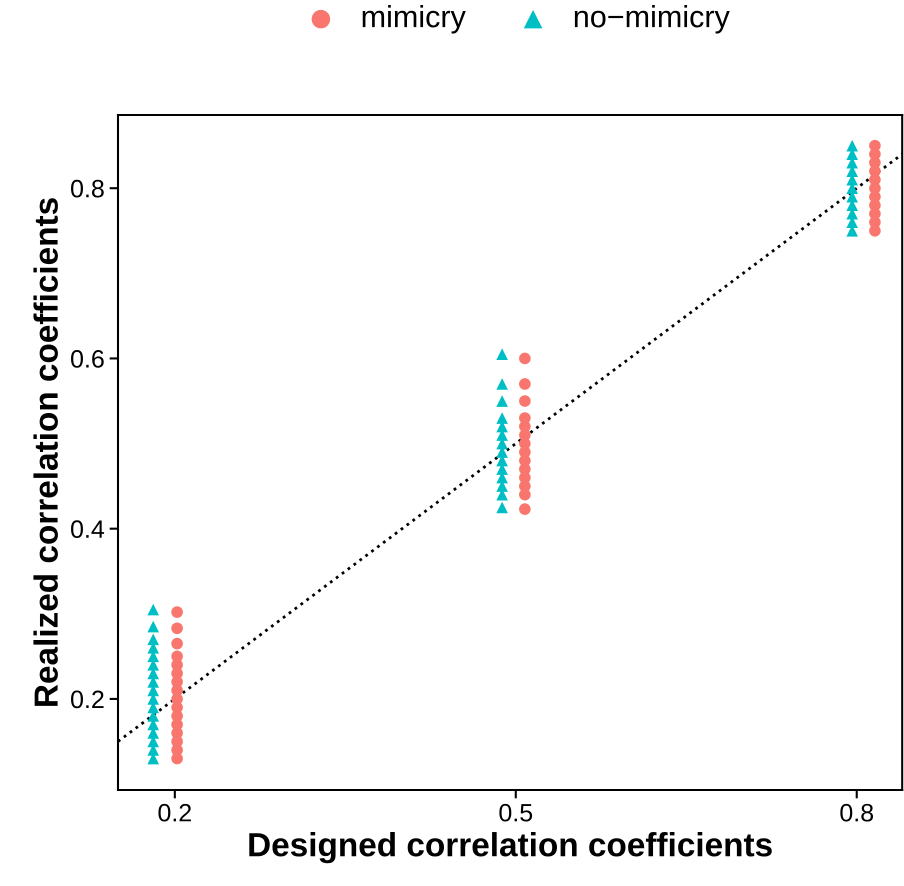 The image size is (904, 886). What do you see at coordinates (87, 189) in the screenshot?
I see `y-tick-label: 0.8` at bounding box center [87, 189].